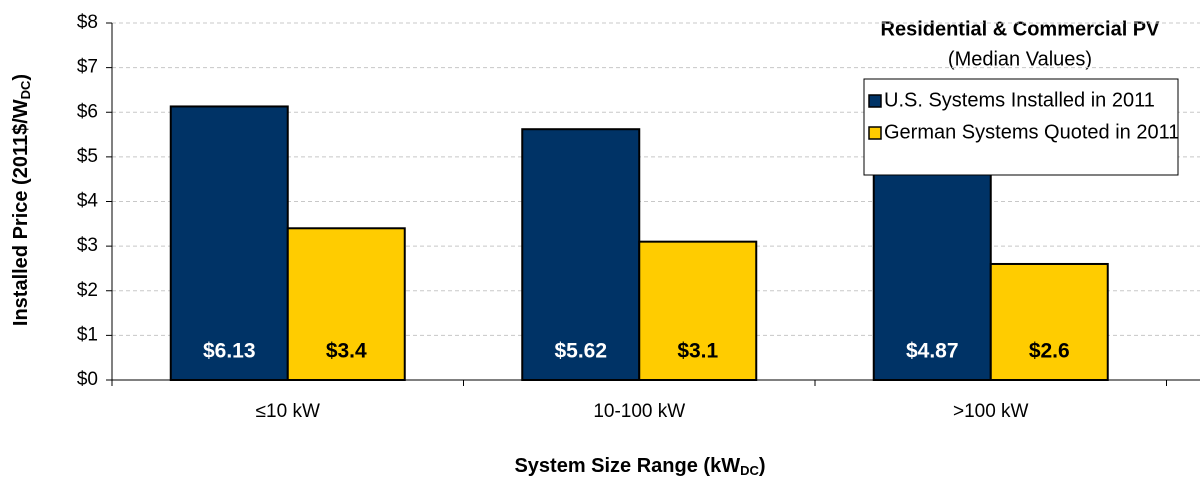  What do you see at coordinates (88, 201) in the screenshot?
I see `y-tick-label: $4` at bounding box center [88, 201].